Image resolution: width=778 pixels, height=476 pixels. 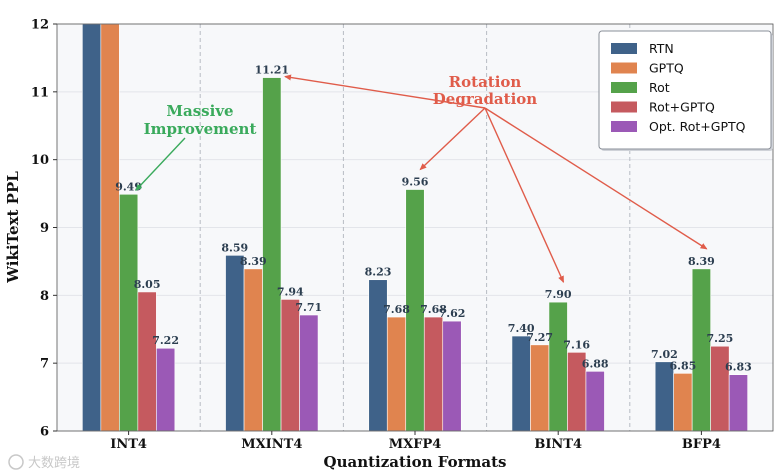 I want to click on x-tick-label: MXINT4, so click(x=271, y=444).